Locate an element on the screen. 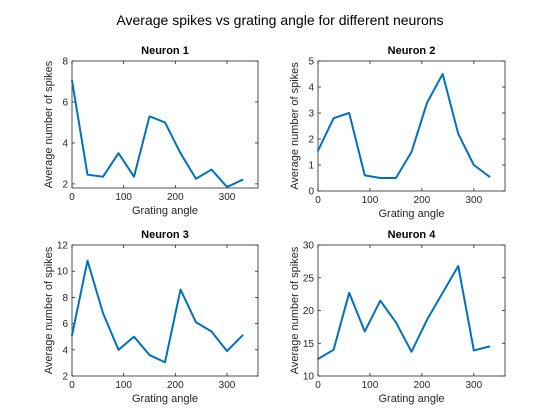 This screenshot has height=420, width=560. subplot-title: Neuron 2 is located at coordinates (412, 51).